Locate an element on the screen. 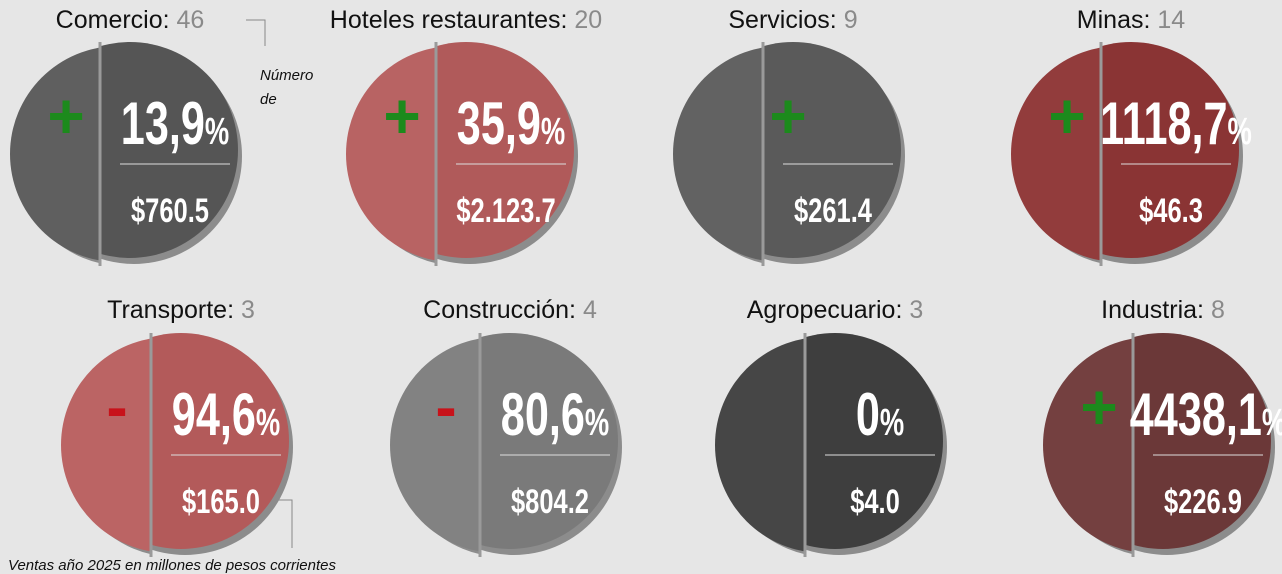 The width and height of the screenshot is (1282, 574). sales-group: $165.0 is located at coordinates (221, 502).